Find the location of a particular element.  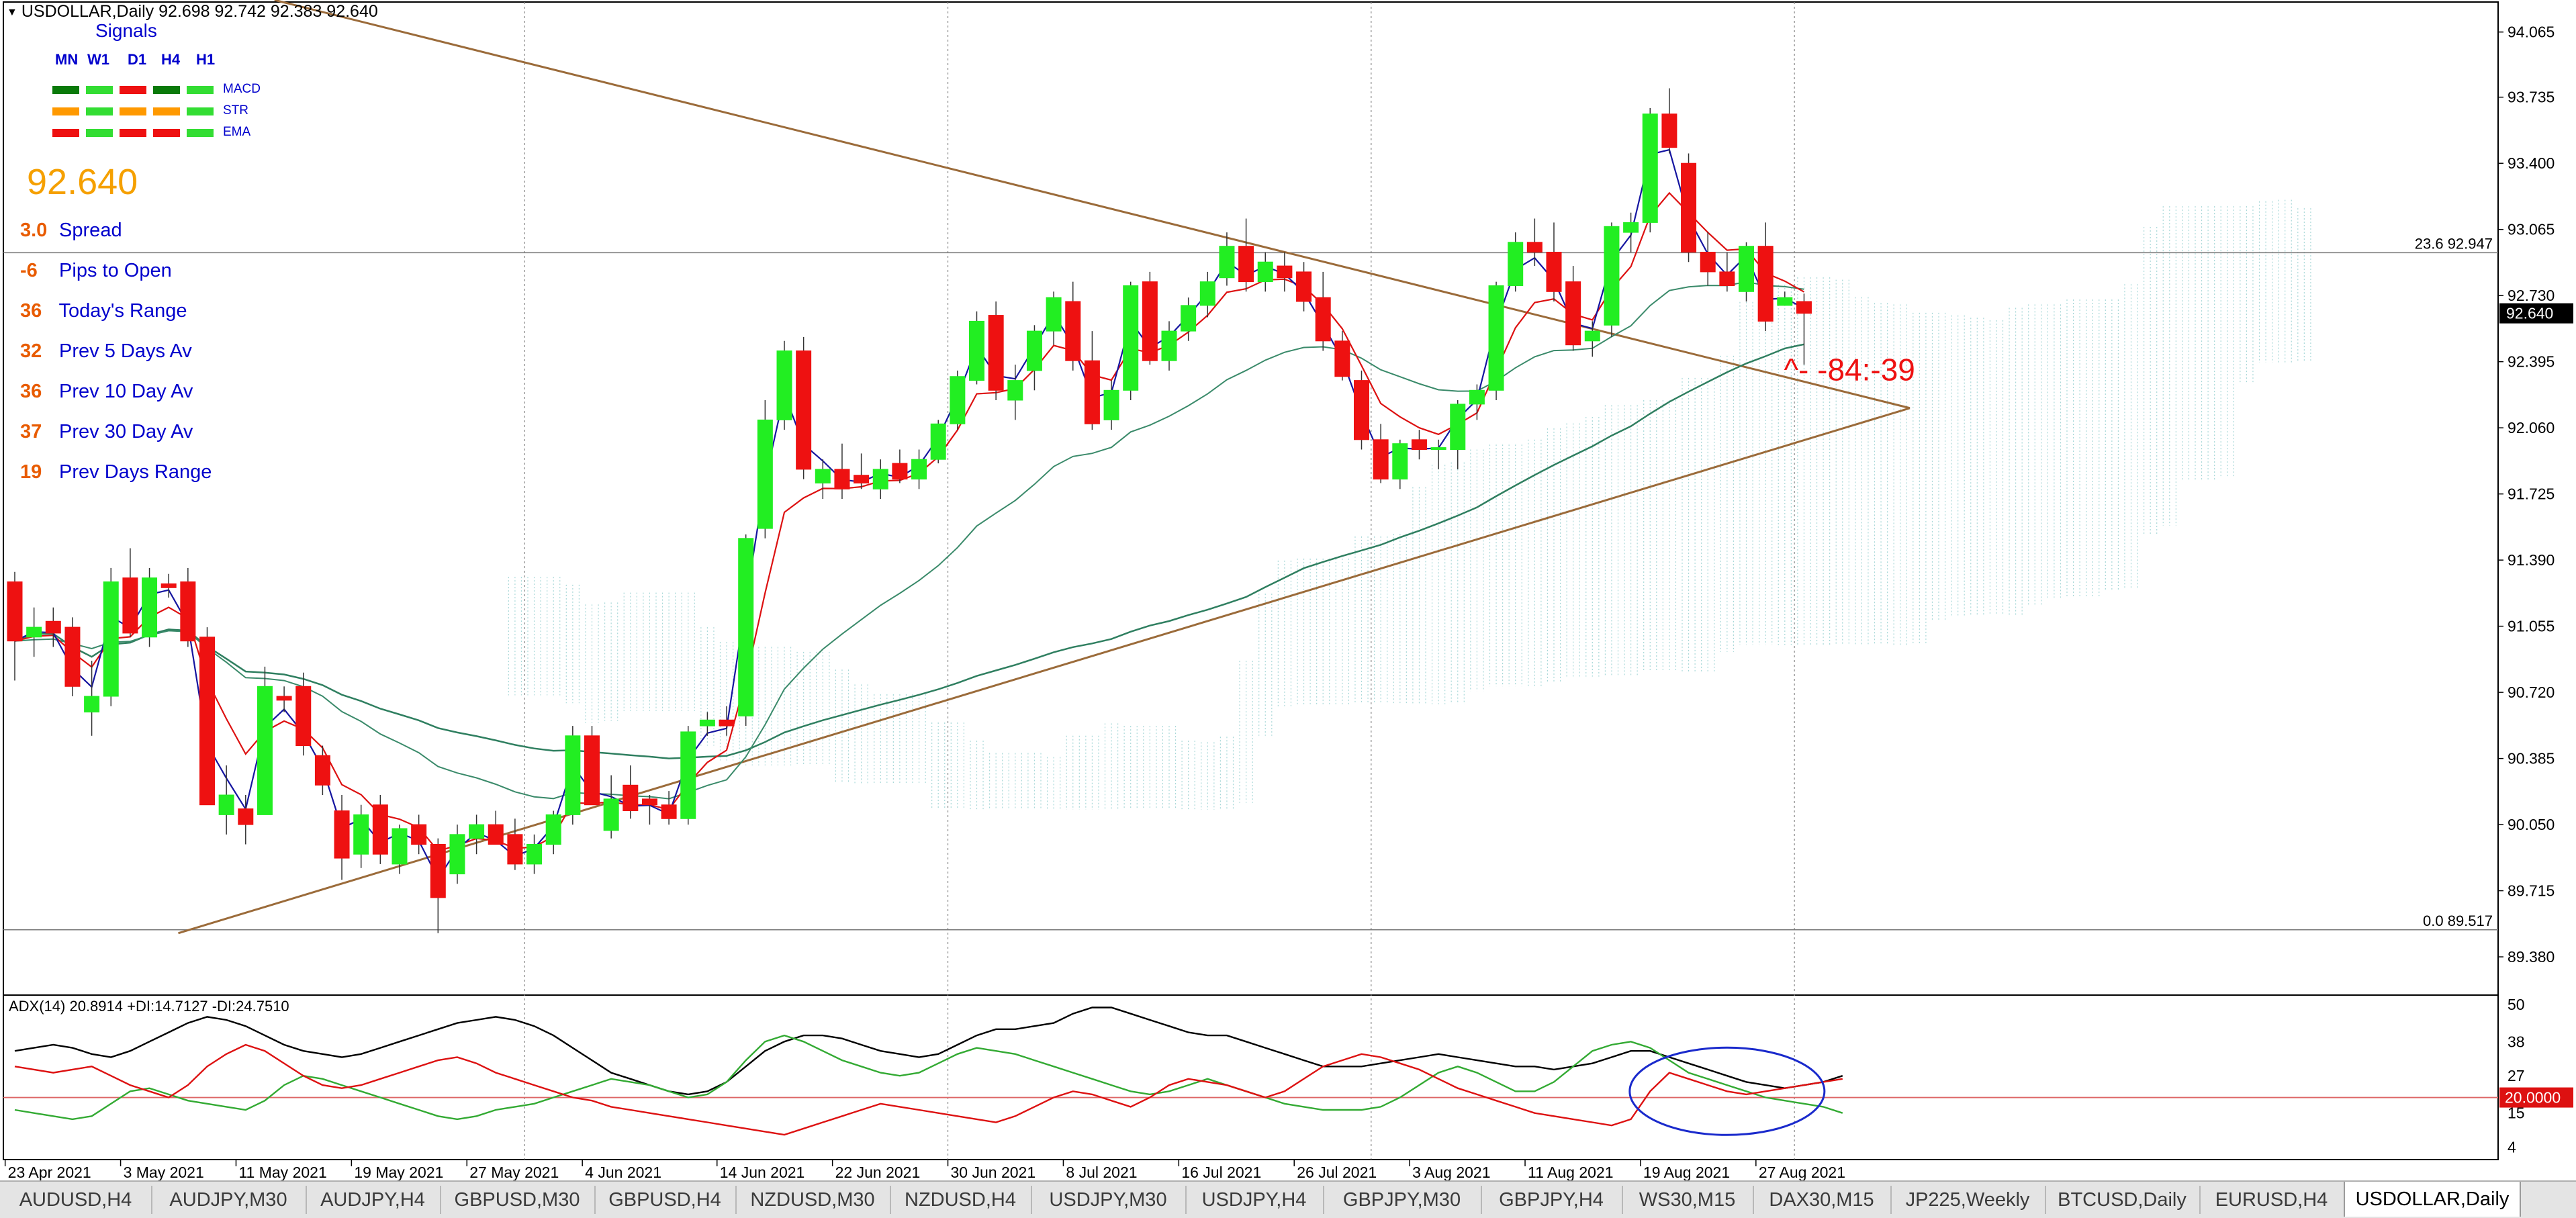

price-tick-label: 93.065 is located at coordinates (2531, 230).